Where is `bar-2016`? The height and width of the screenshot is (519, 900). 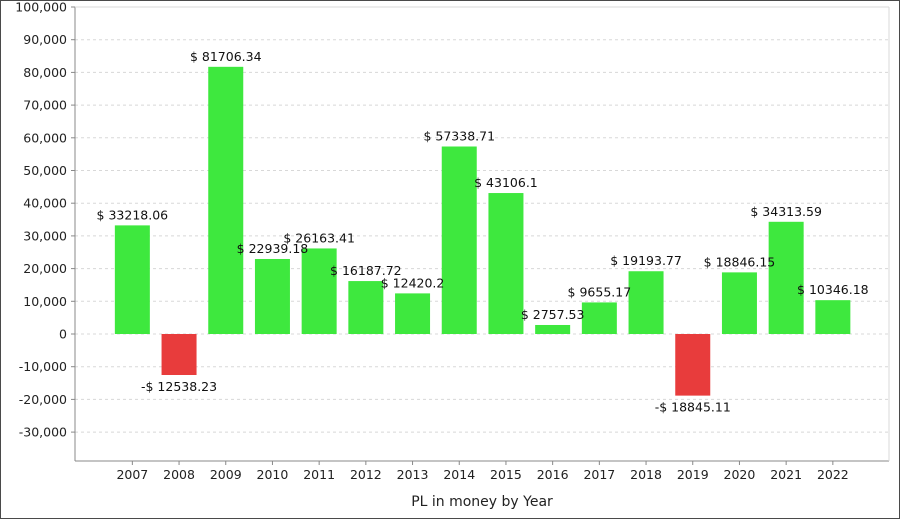 bar-2016 is located at coordinates (553, 329).